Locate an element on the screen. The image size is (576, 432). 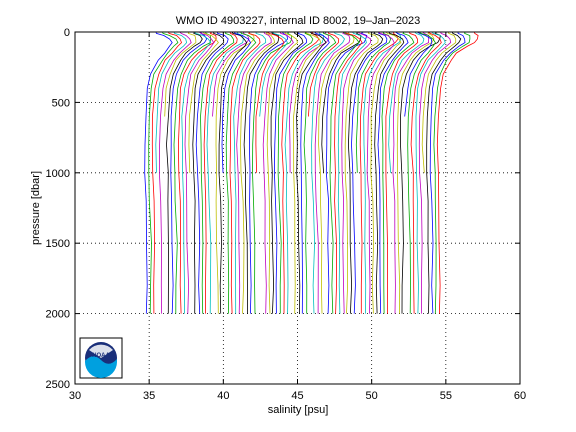
x-tick-label: 35 is located at coordinates (149, 396).